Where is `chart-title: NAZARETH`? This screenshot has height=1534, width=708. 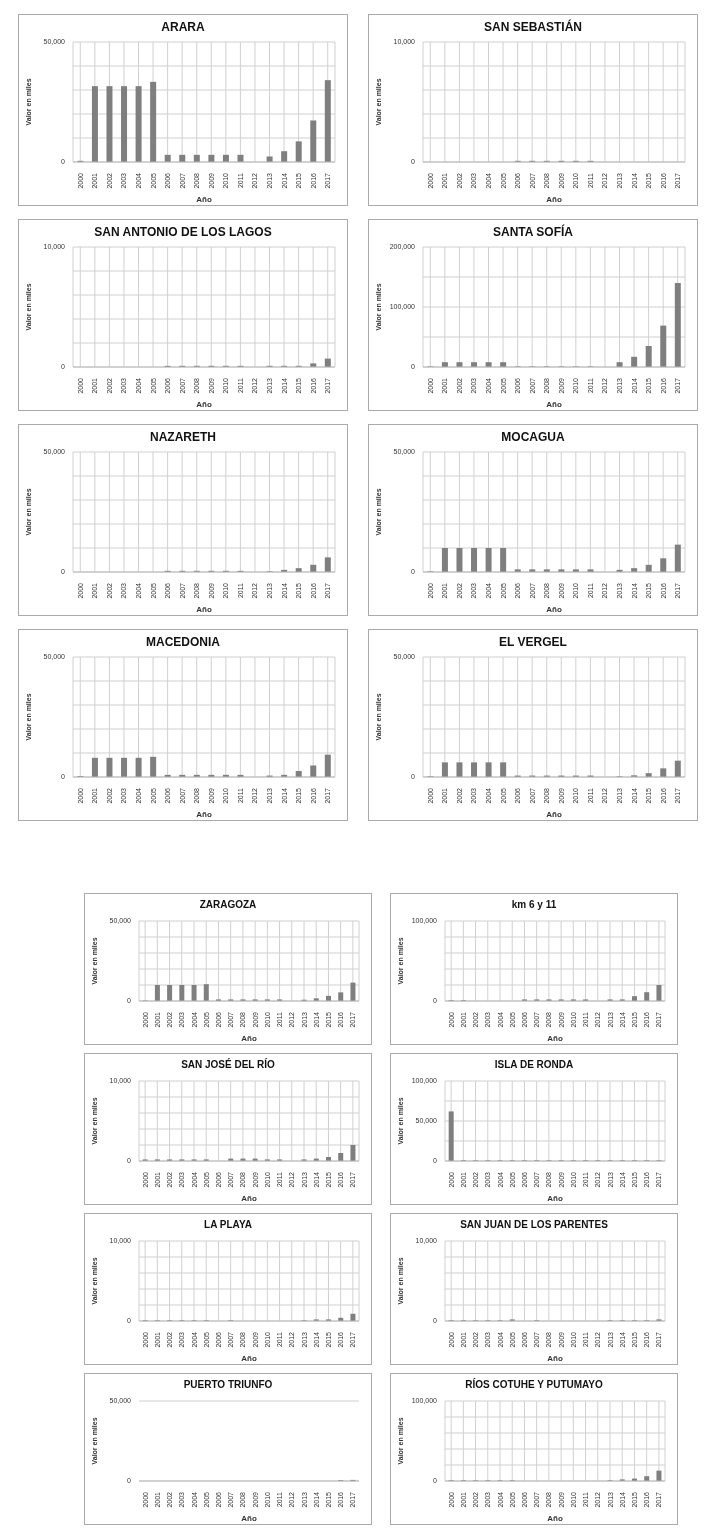 chart-title: NAZARETH is located at coordinates (183, 438).